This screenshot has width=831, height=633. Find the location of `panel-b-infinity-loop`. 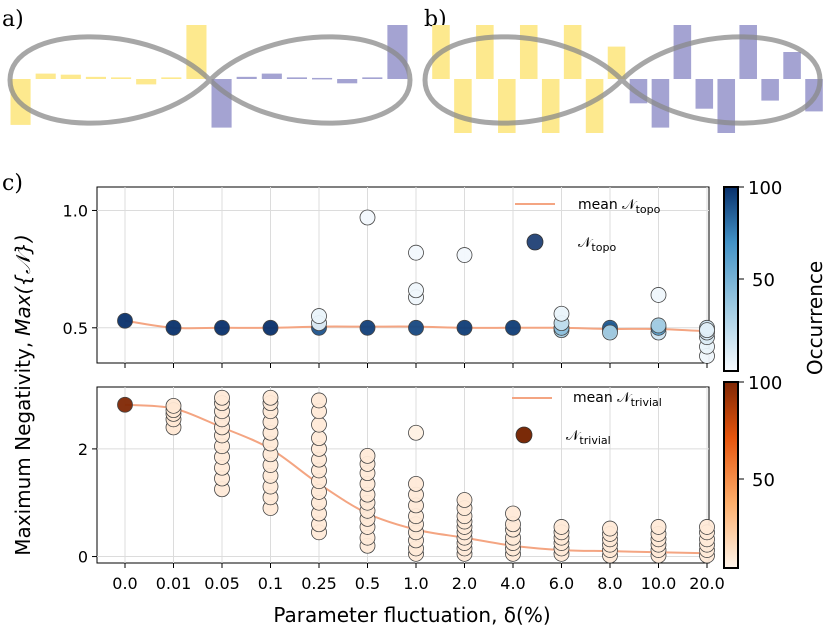

panel-b-infinity-loop is located at coordinates (622, 80).